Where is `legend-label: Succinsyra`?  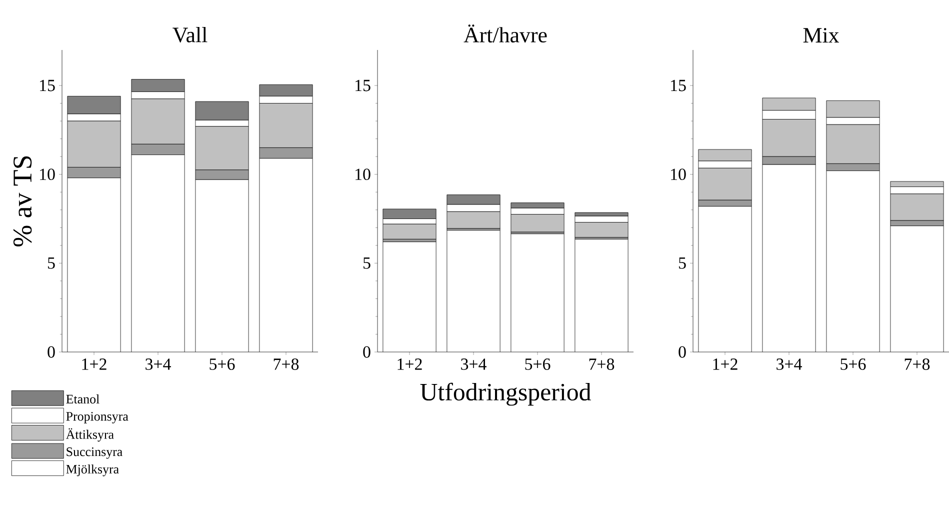
legend-label: Succinsyra is located at coordinates (94, 453).